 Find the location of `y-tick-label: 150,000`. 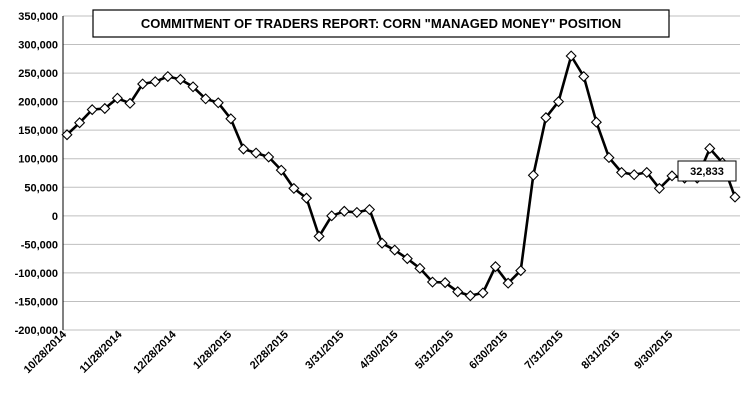

y-tick-label: 150,000 is located at coordinates (38, 131).